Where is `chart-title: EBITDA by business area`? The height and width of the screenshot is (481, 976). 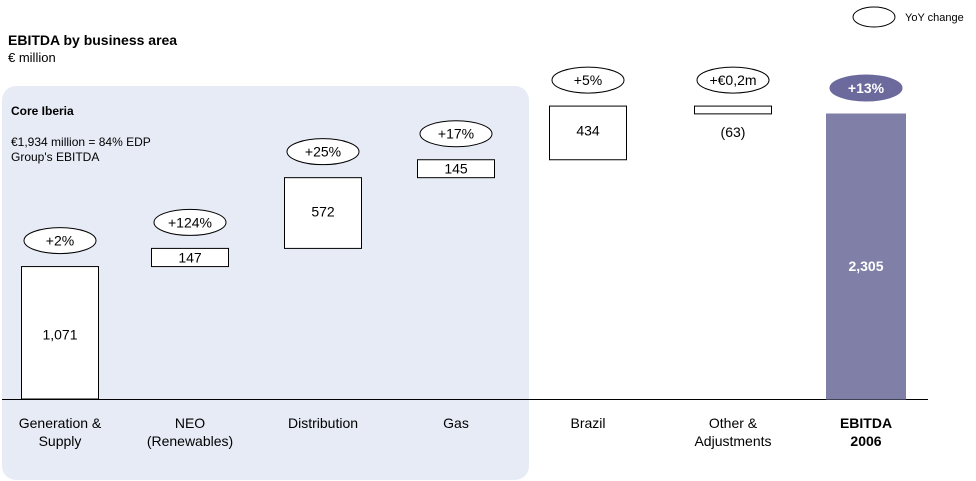
chart-title: EBITDA by business area is located at coordinates (92, 40).